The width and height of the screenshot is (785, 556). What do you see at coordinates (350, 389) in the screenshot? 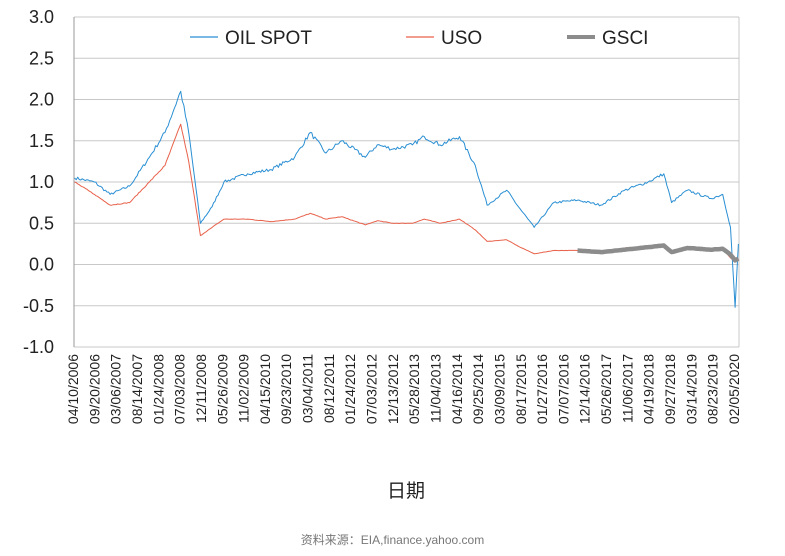
I see `x-tick-label: 01/24/2012` at bounding box center [350, 389].